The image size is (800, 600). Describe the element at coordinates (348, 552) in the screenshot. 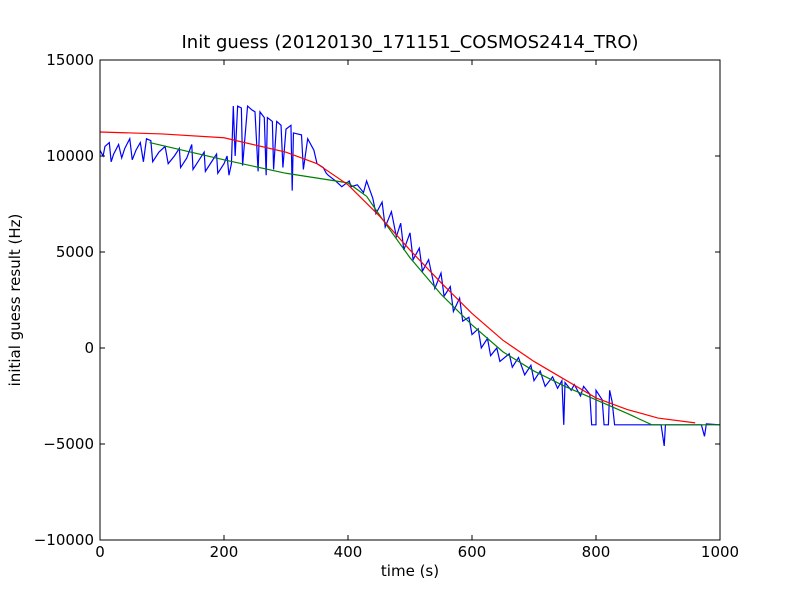

I see `x-tick-label: 400` at that location.